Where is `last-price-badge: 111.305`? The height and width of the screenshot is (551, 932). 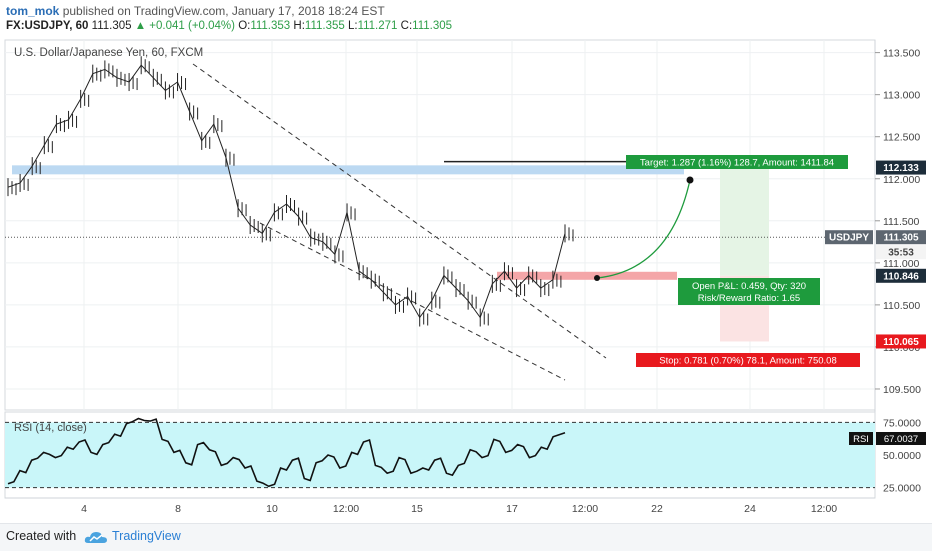
last-price-badge: 111.305 is located at coordinates (900, 238).